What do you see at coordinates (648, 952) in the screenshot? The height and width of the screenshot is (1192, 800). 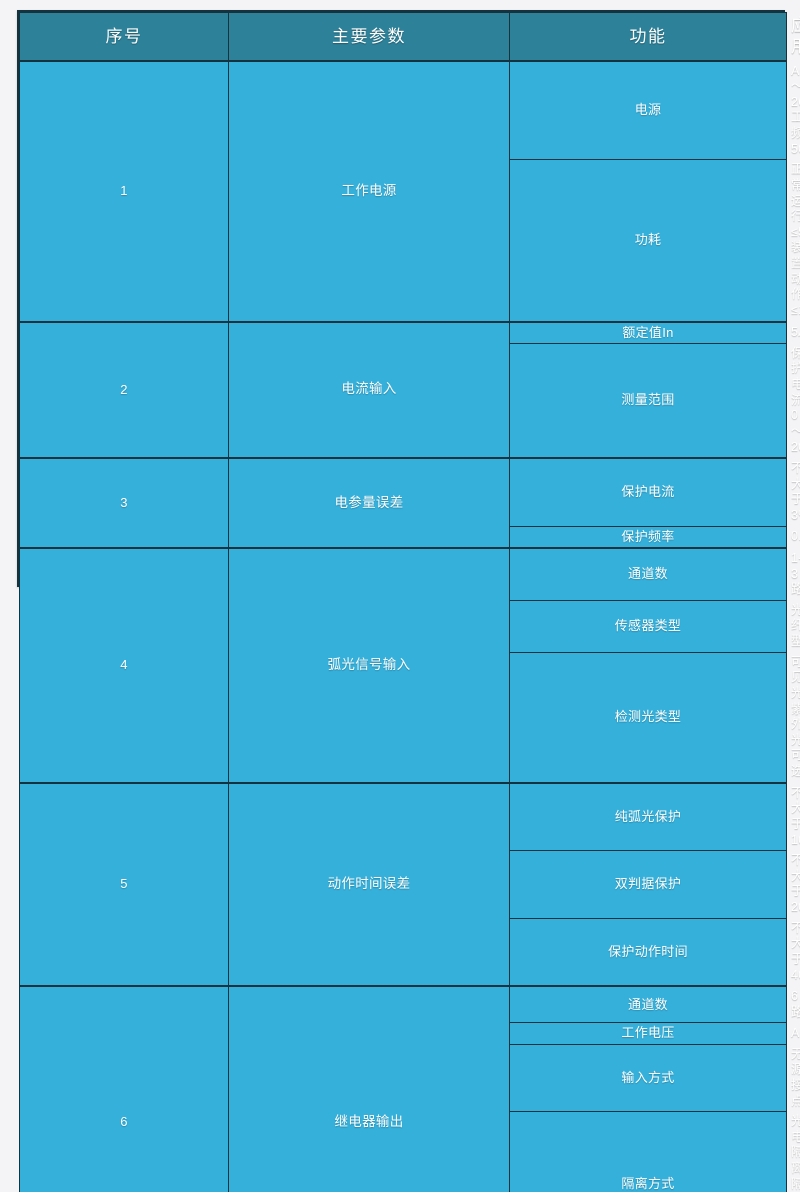 I see `cell-function: 保护动作时间` at bounding box center [648, 952].